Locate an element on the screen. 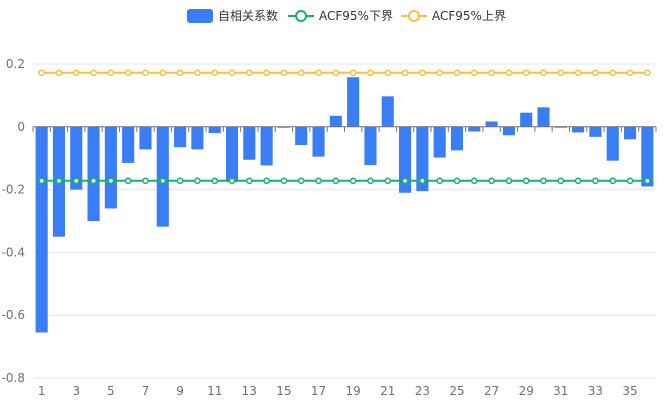  legend-item-acf: 自相关系数 is located at coordinates (232, 15).